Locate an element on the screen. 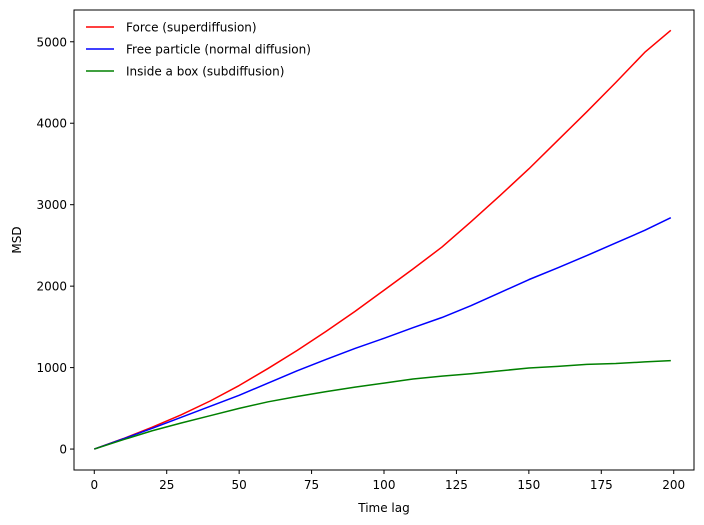 This screenshot has height=525, width=704. y-tick-label: 1000 is located at coordinates (51, 368).